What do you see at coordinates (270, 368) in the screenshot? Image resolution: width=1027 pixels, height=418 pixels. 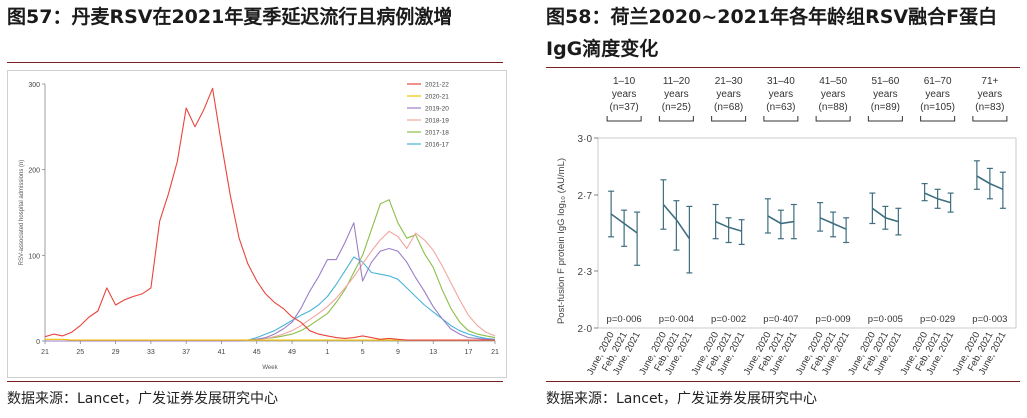 I see `x-axis-label: Week` at bounding box center [270, 368].